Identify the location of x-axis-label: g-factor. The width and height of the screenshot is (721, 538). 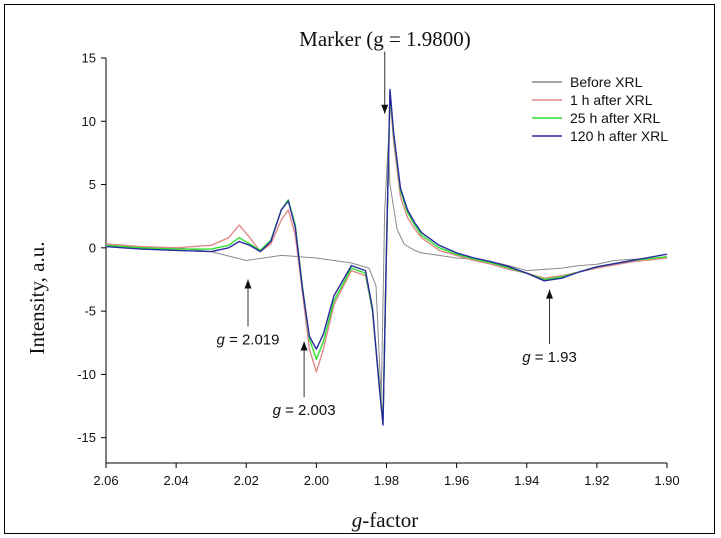
(385, 520).